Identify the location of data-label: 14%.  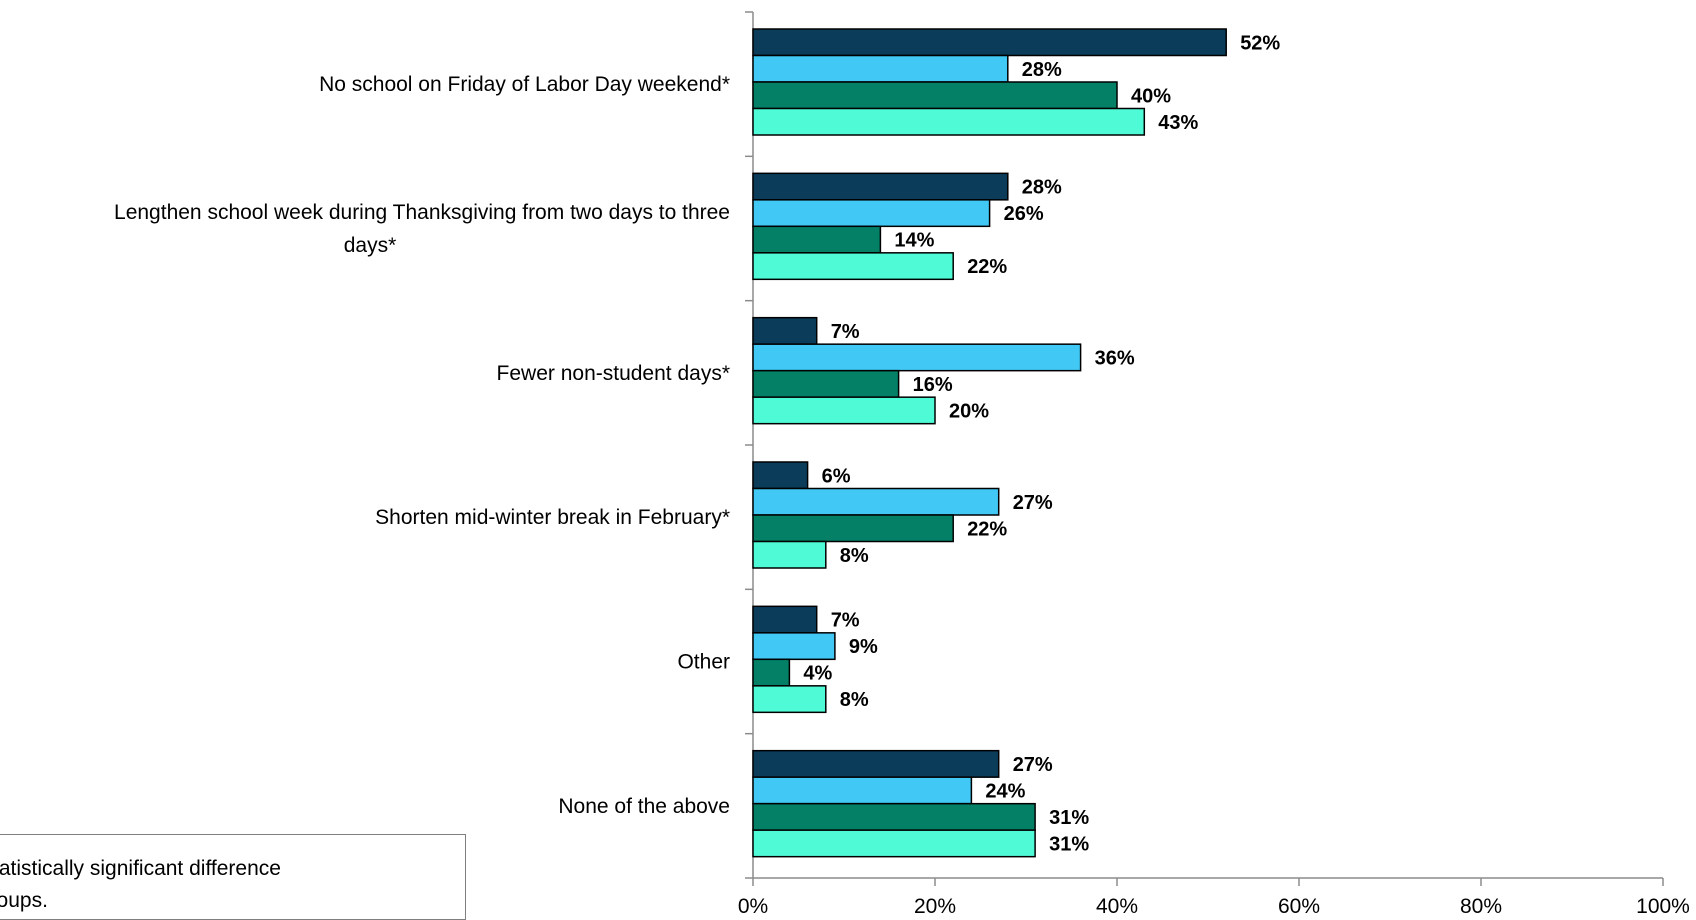
(914, 241).